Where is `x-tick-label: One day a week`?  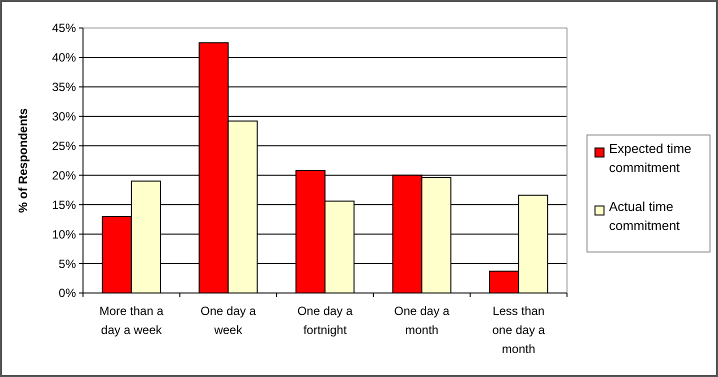 x-tick-label: One day a week is located at coordinates (228, 320).